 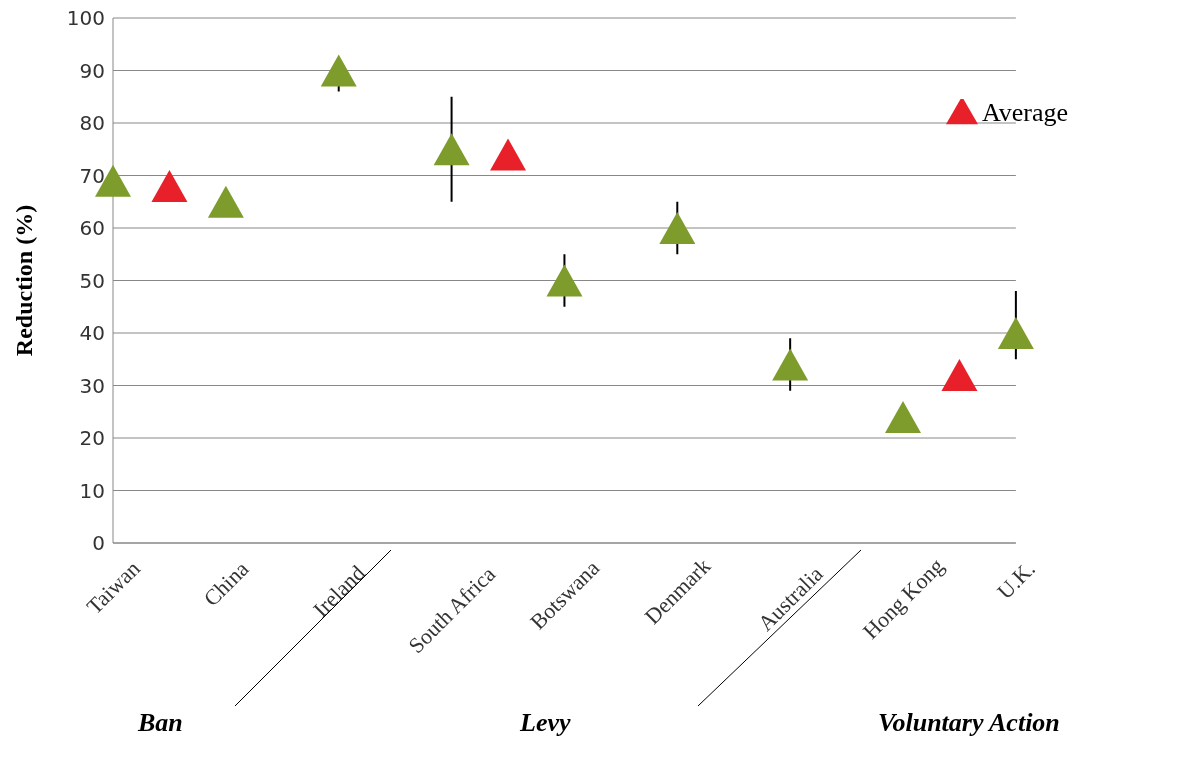 What do you see at coordinates (92, 280) in the screenshot?
I see `y-tick-label: 50` at bounding box center [92, 280].